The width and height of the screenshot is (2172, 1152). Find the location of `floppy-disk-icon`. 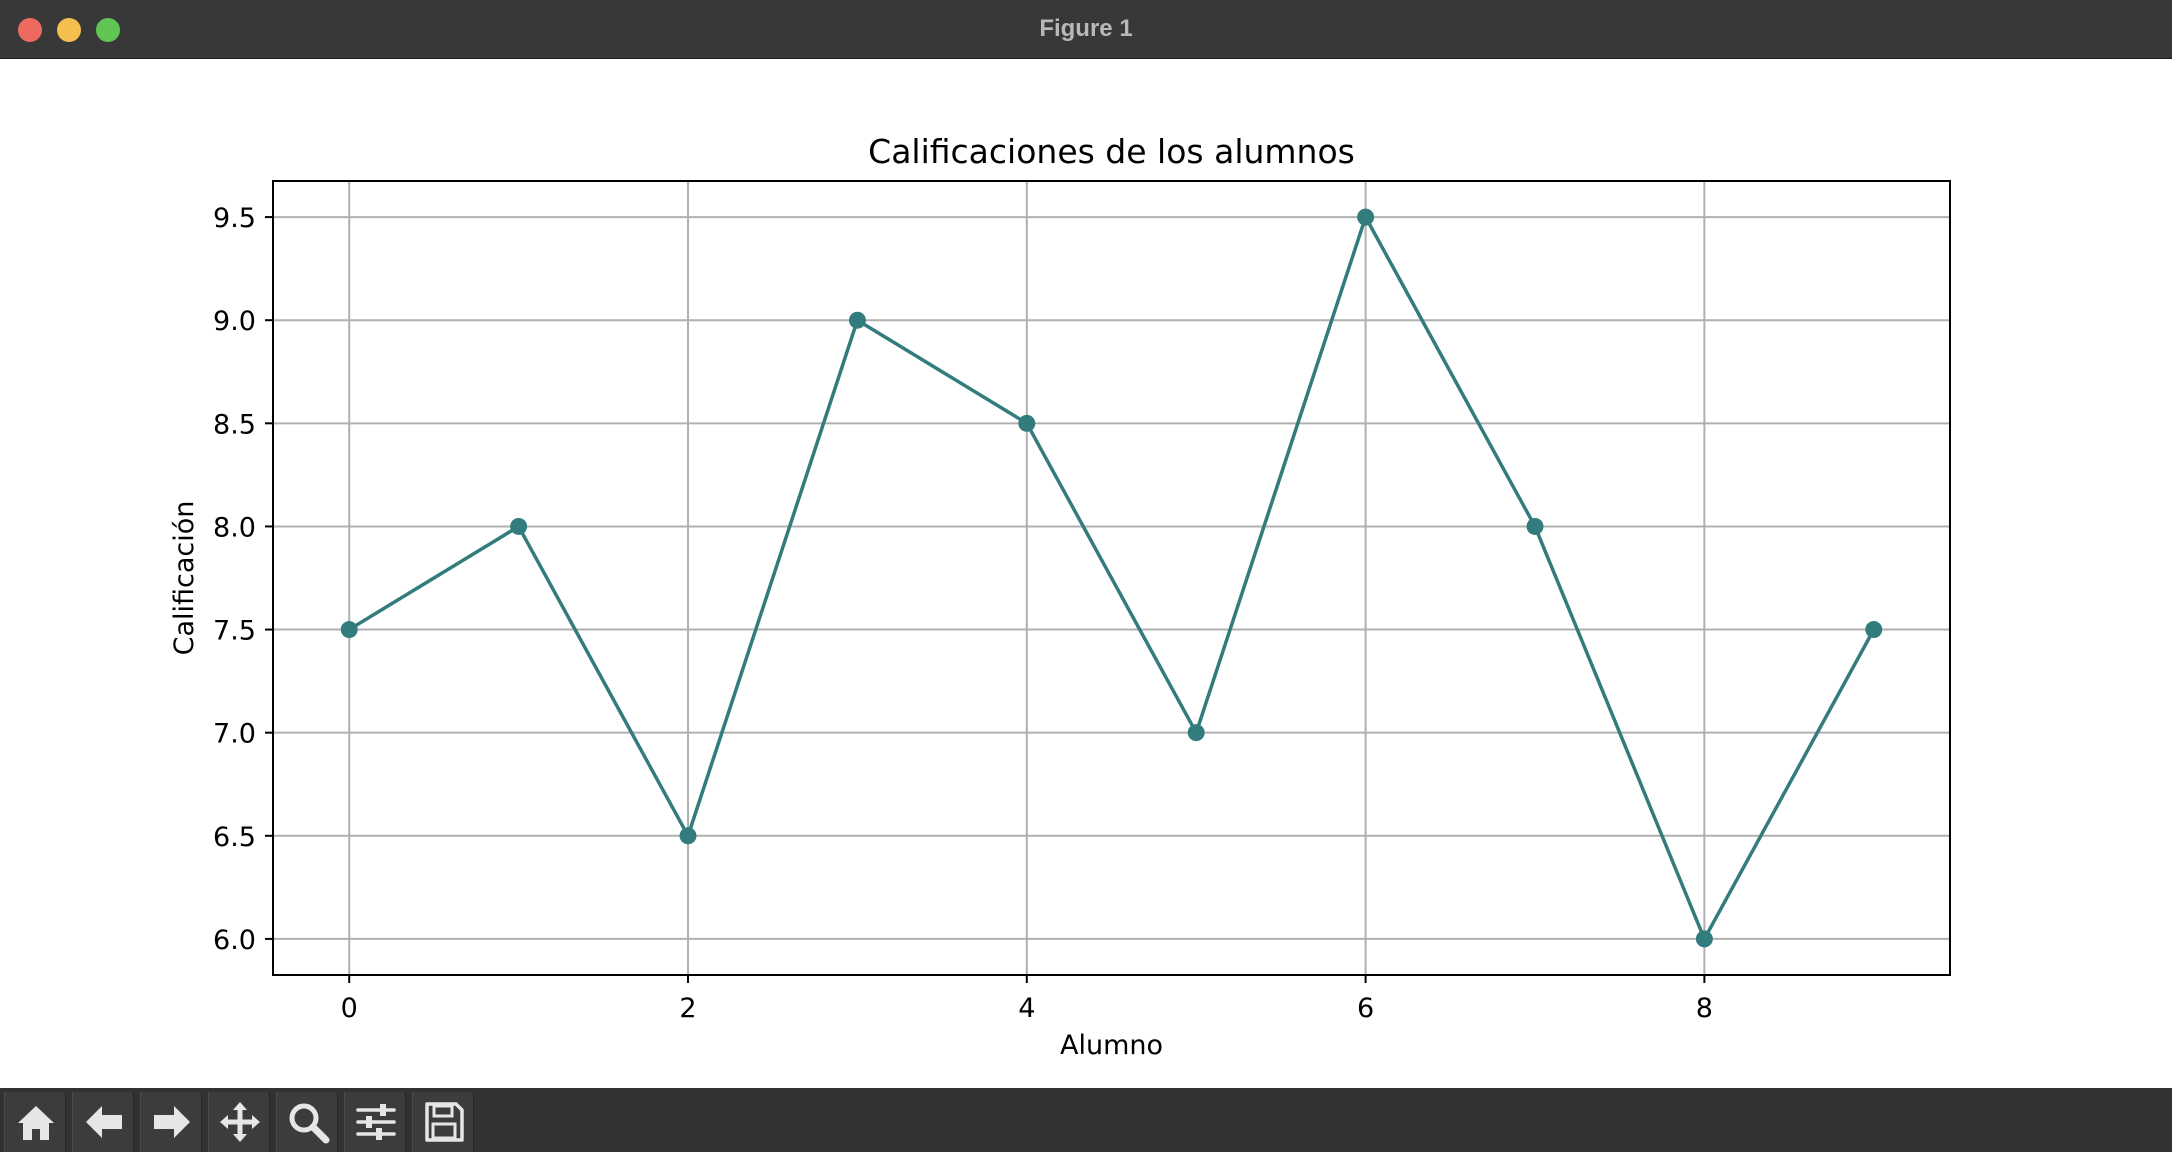

floppy-disk-icon is located at coordinates (444, 1122).